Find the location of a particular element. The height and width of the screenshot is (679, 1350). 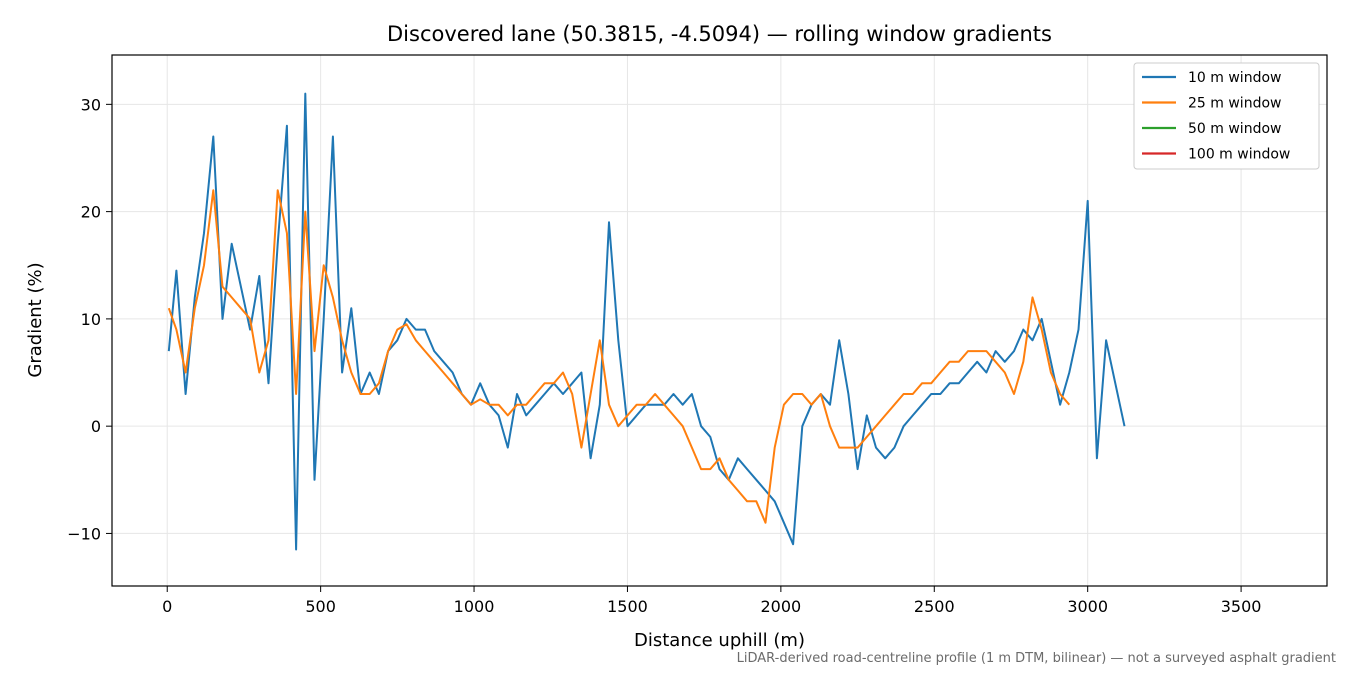

x-tick-label: 2000 is located at coordinates (781, 606).